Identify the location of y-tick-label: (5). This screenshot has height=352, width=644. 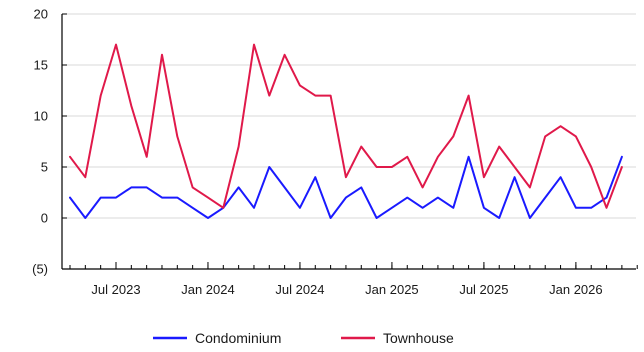
(40, 269).